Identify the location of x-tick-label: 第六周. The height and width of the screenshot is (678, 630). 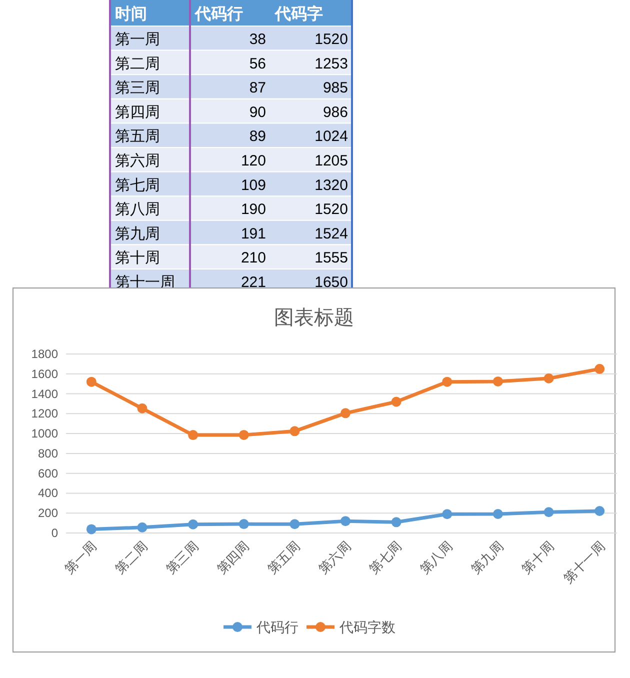
(334, 557).